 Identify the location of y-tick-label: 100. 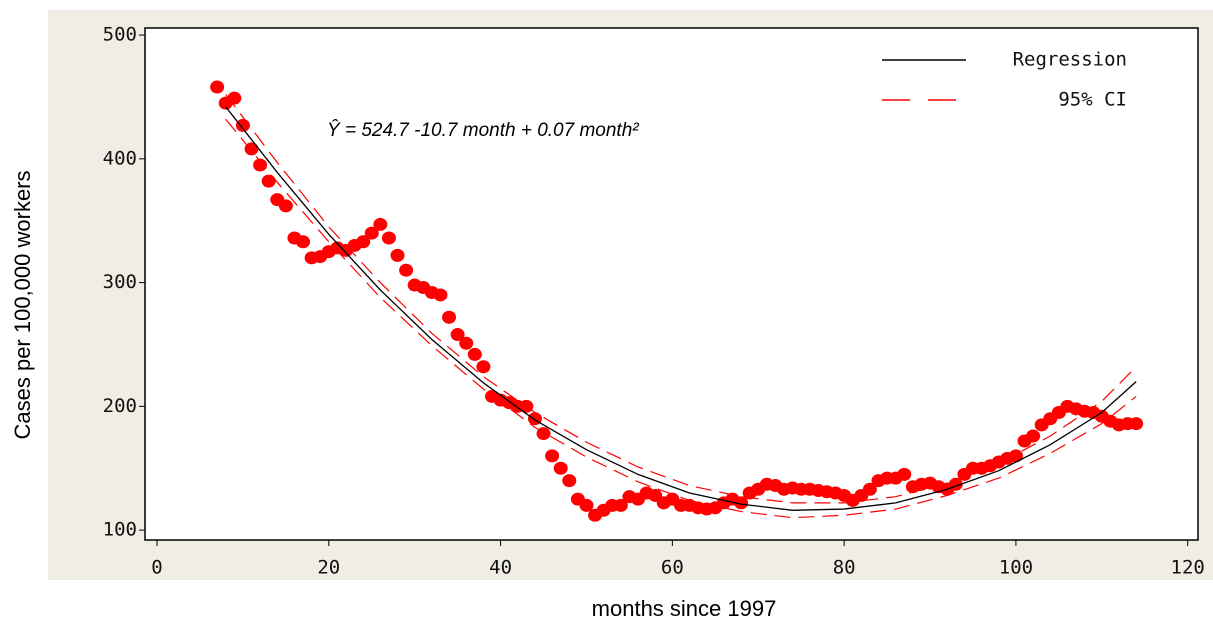
(120, 530).